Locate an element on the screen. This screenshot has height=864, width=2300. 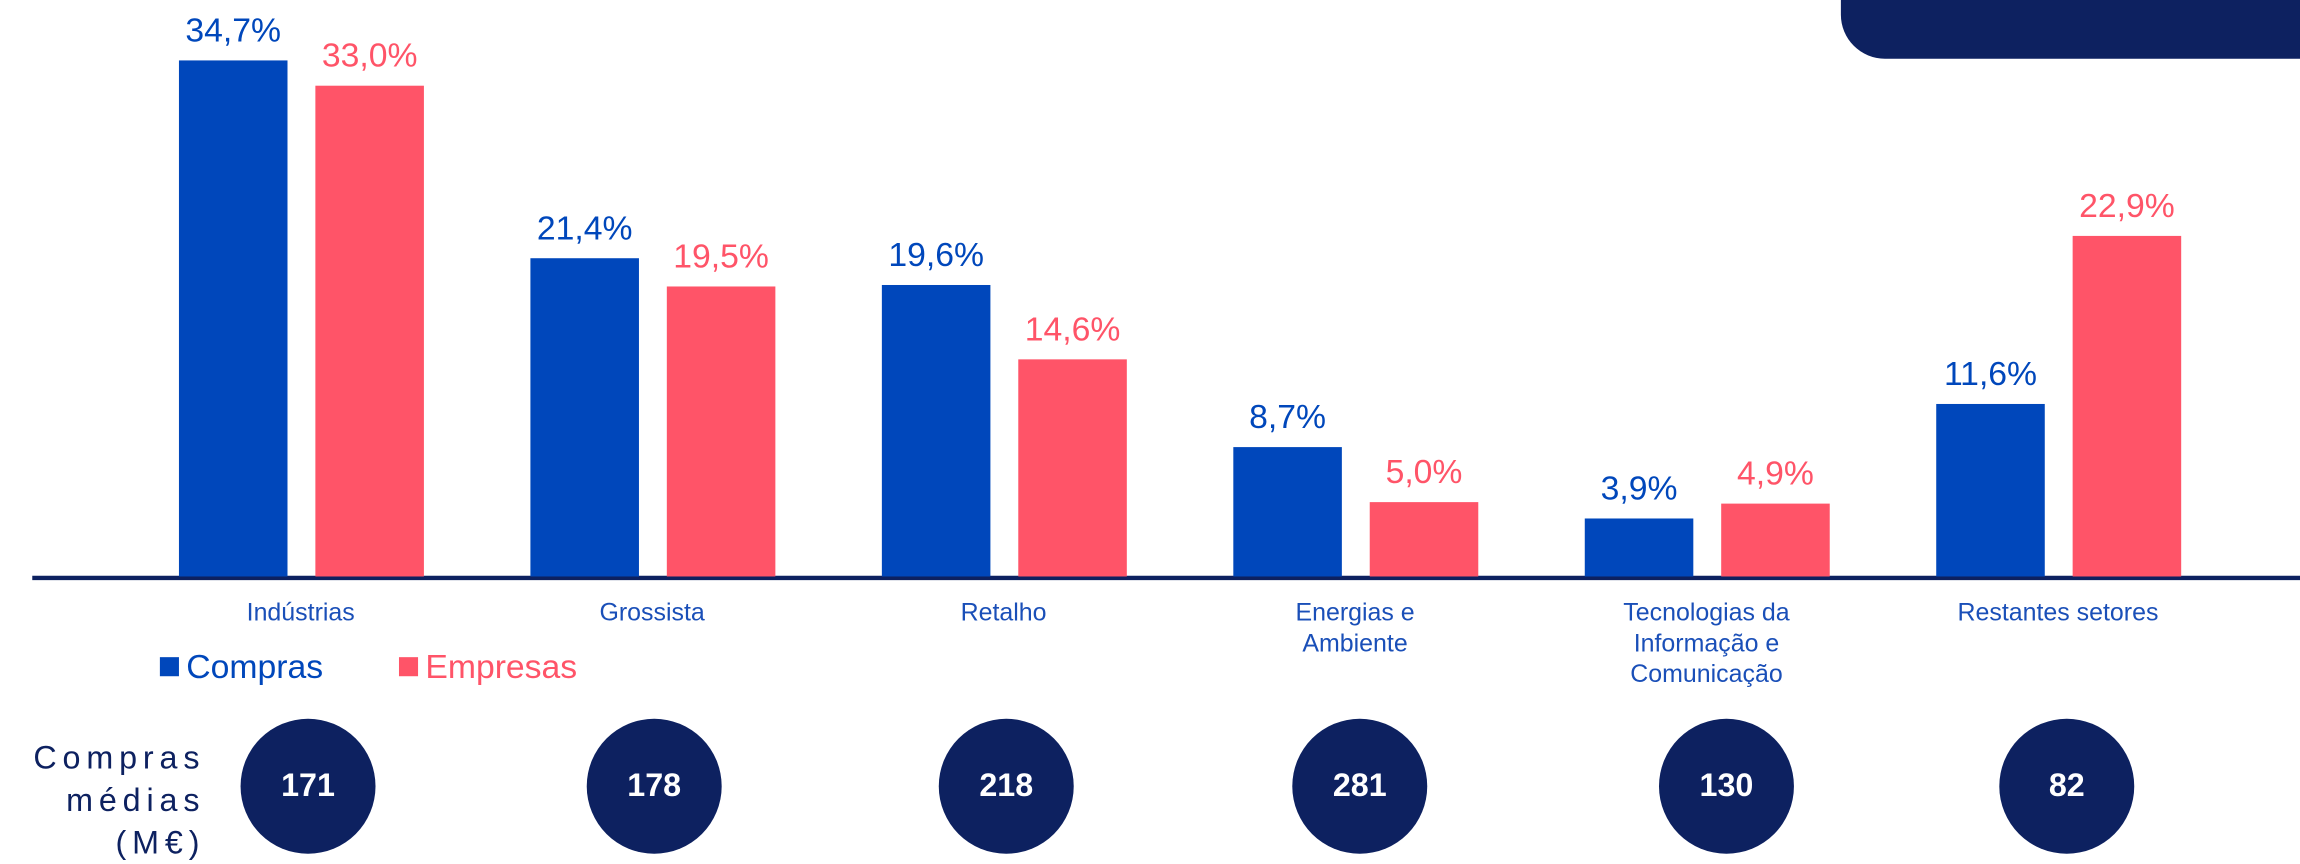
x-tick-label: Energias e Ambiente is located at coordinates (1355, 628).